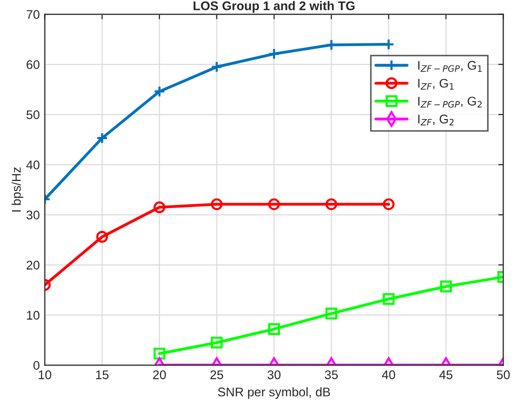 This screenshot has width=527, height=408. I want to click on x-tick-label: 30, so click(274, 375).